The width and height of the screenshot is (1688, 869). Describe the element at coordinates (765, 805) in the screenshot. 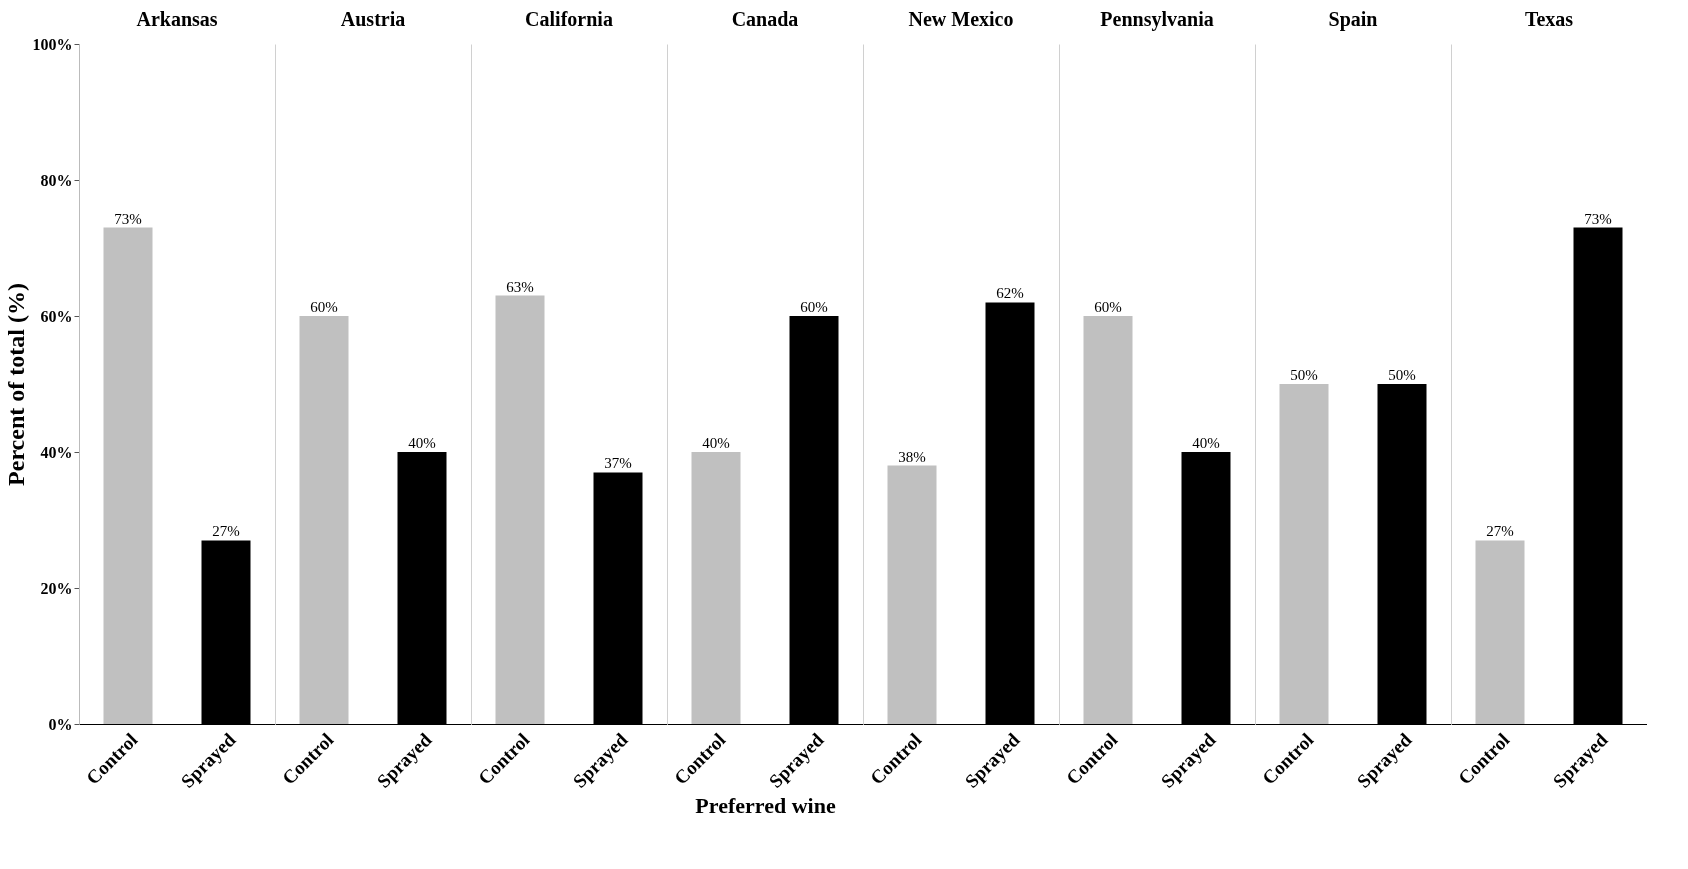

I see `x-axis-title: Preferred wine` at that location.